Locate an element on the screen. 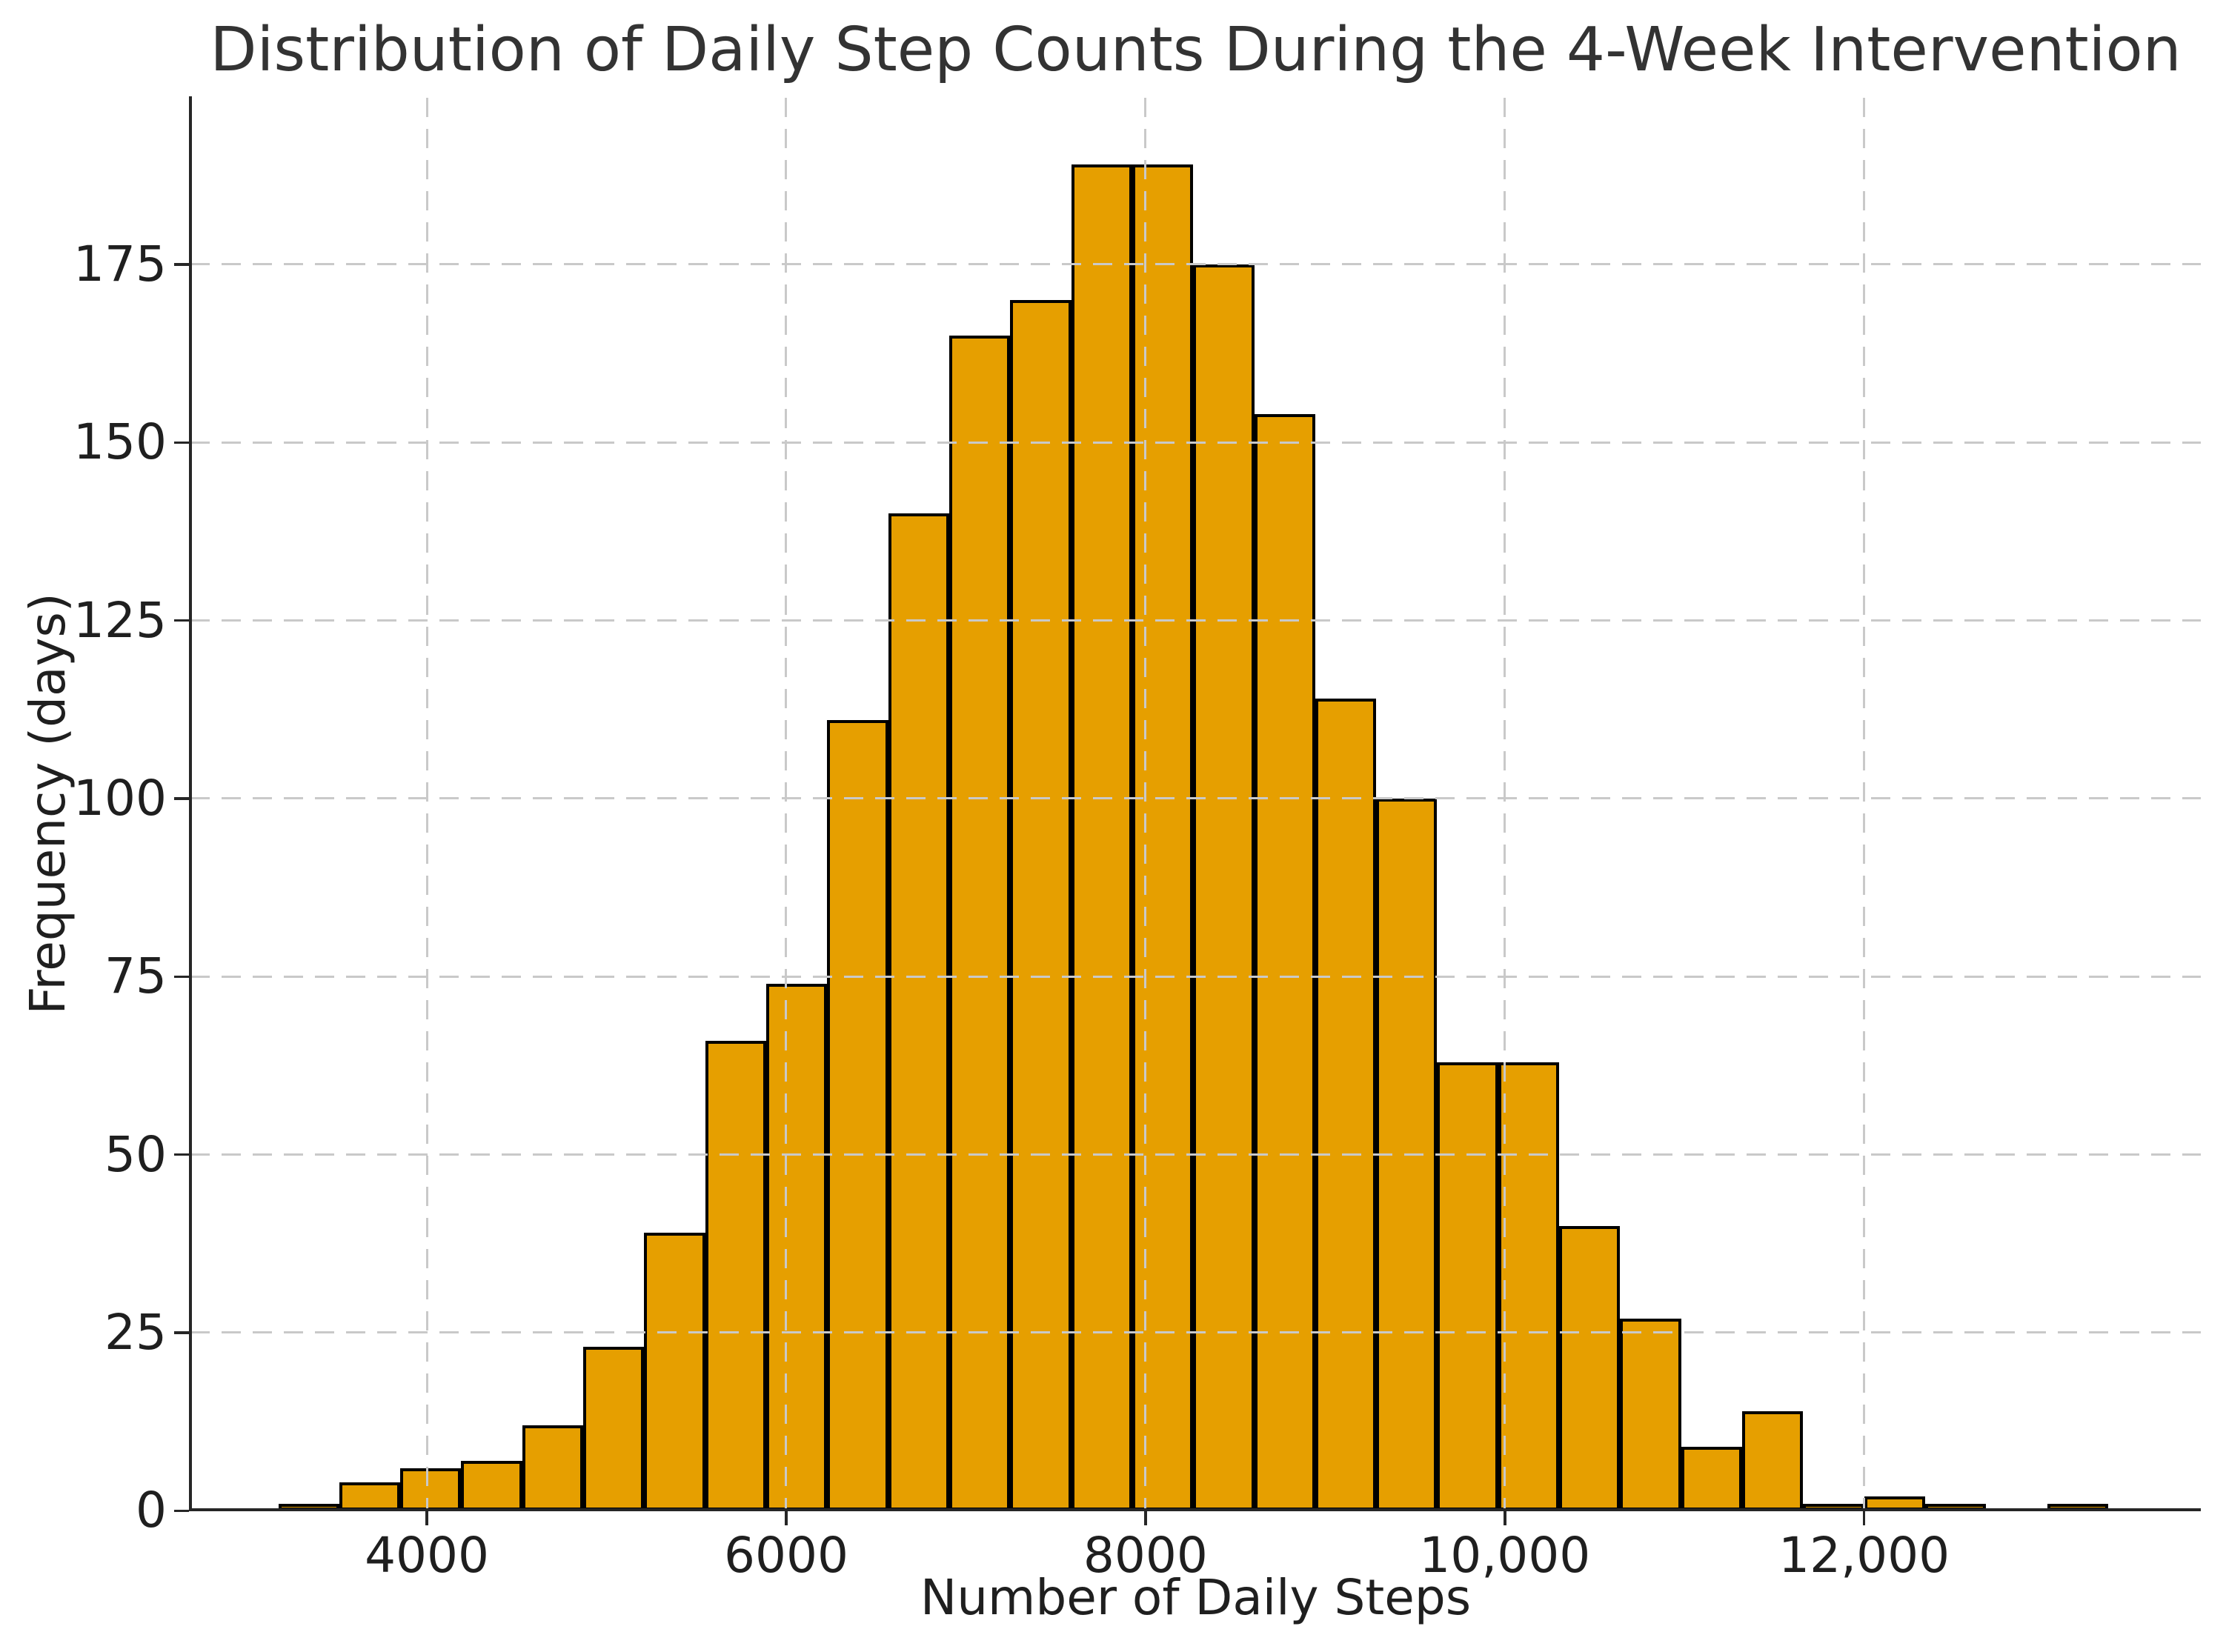  y-tick-label-175: 175 is located at coordinates (120, 264).